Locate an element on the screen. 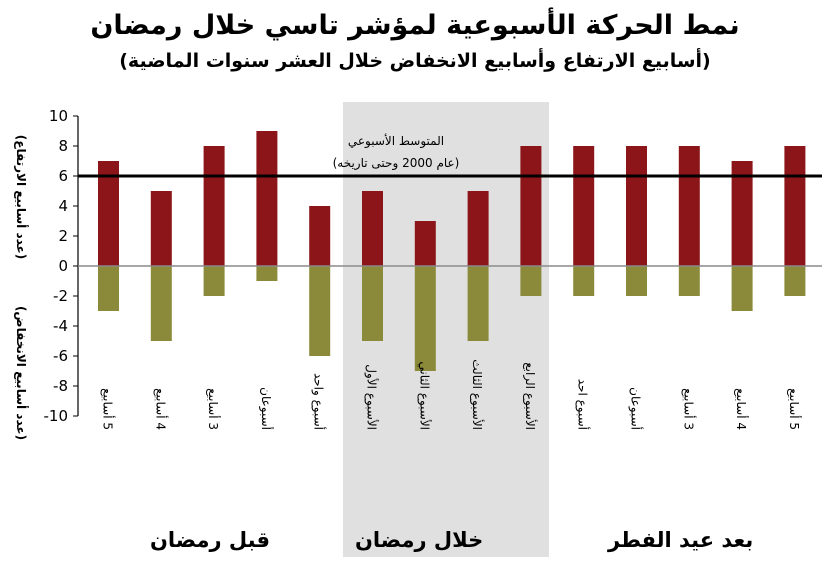  x-category-label-12: 4 أسابيع is located at coordinates (741, 409).